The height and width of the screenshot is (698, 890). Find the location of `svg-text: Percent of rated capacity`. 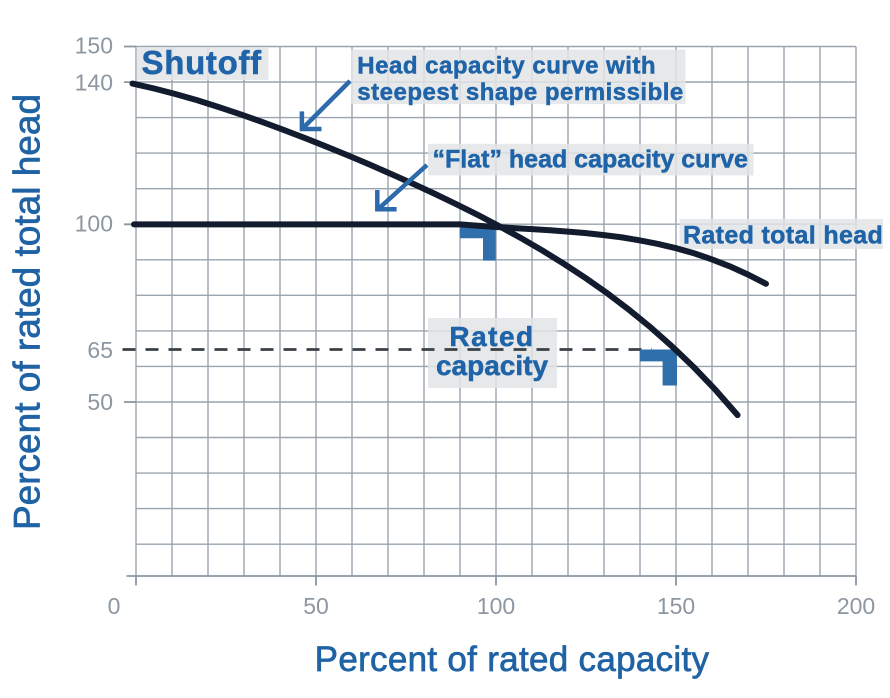

svg-text: Percent of rated capacity is located at coordinates (512, 659).